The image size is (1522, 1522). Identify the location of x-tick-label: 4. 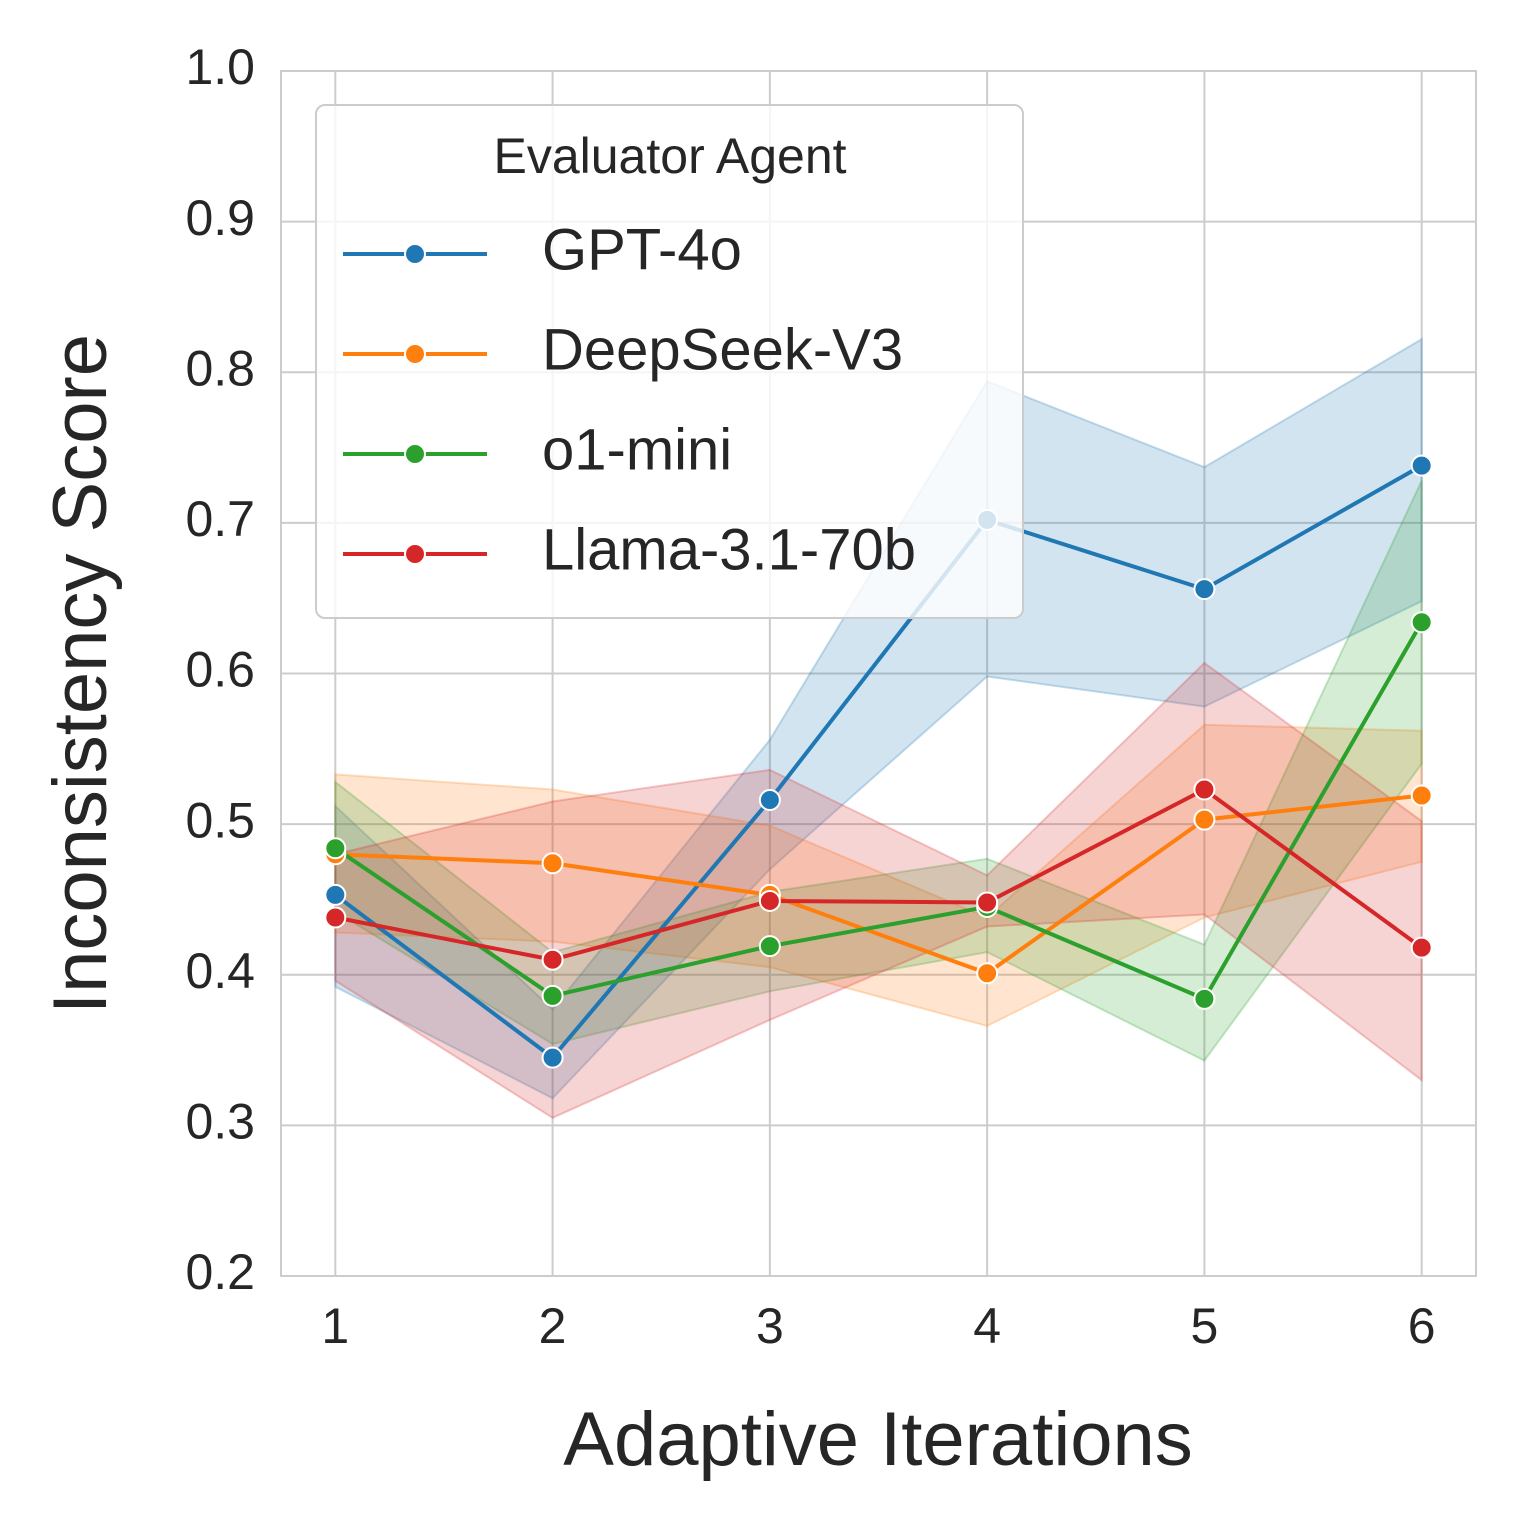
(987, 1326).